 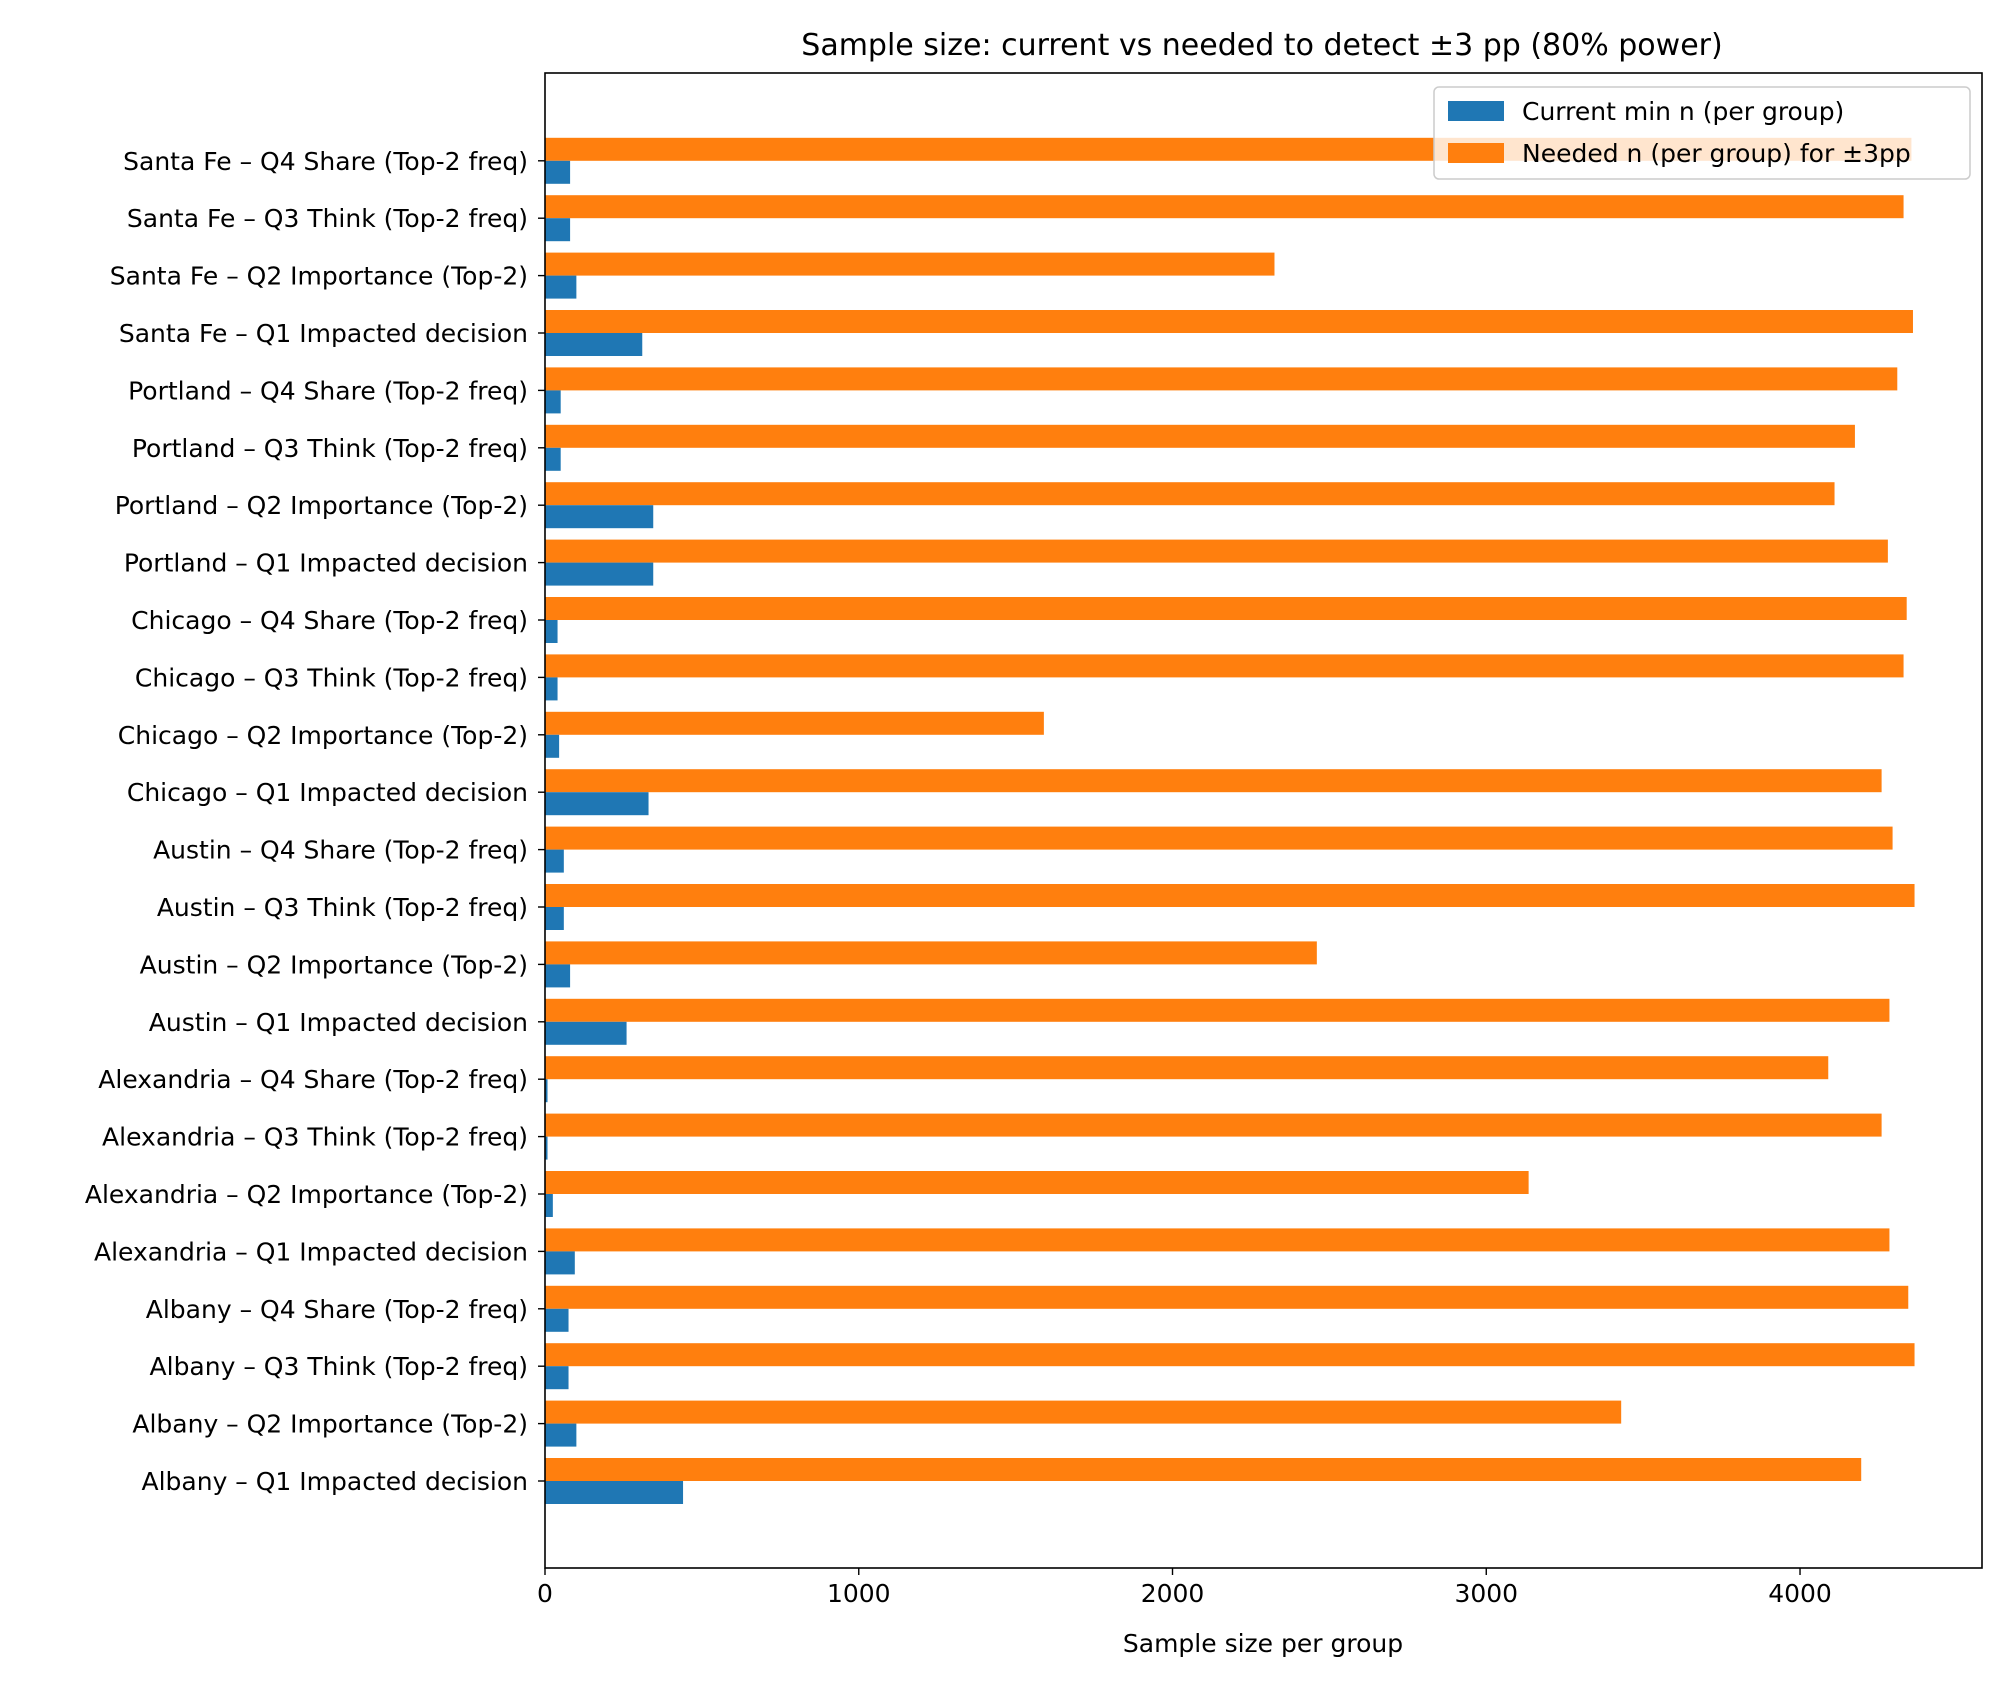 I want to click on y-tick-label: Portland – Q4 Share (Top-2 freq), so click(x=328, y=390).